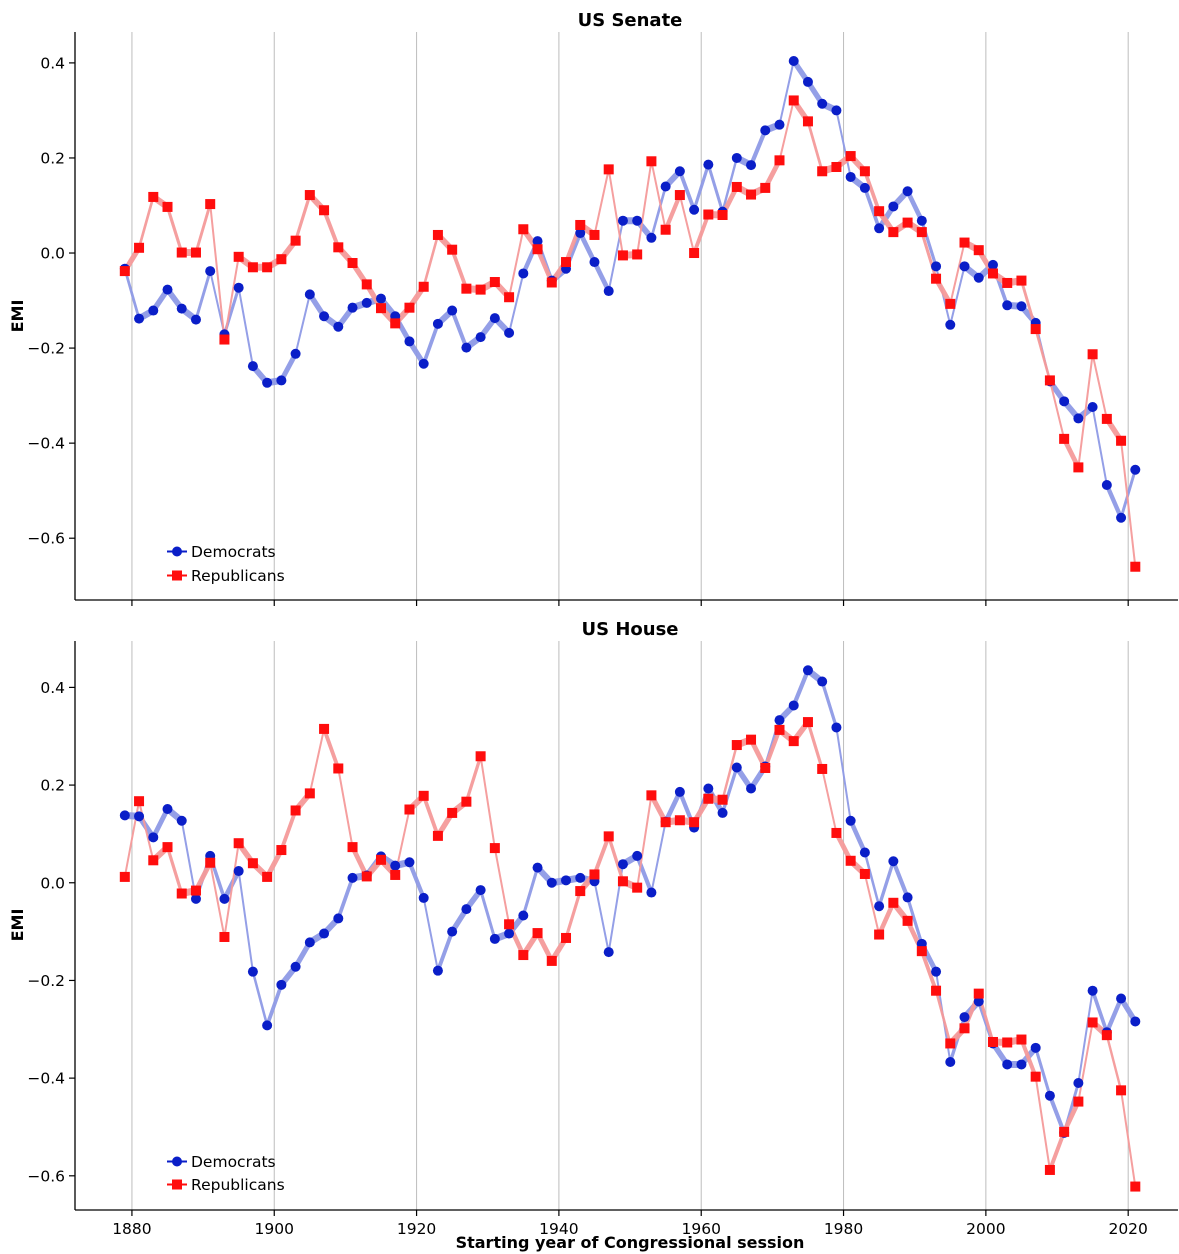  What do you see at coordinates (226, 1173) in the screenshot?
I see `house-legend: Democrats Republicans` at bounding box center [226, 1173].